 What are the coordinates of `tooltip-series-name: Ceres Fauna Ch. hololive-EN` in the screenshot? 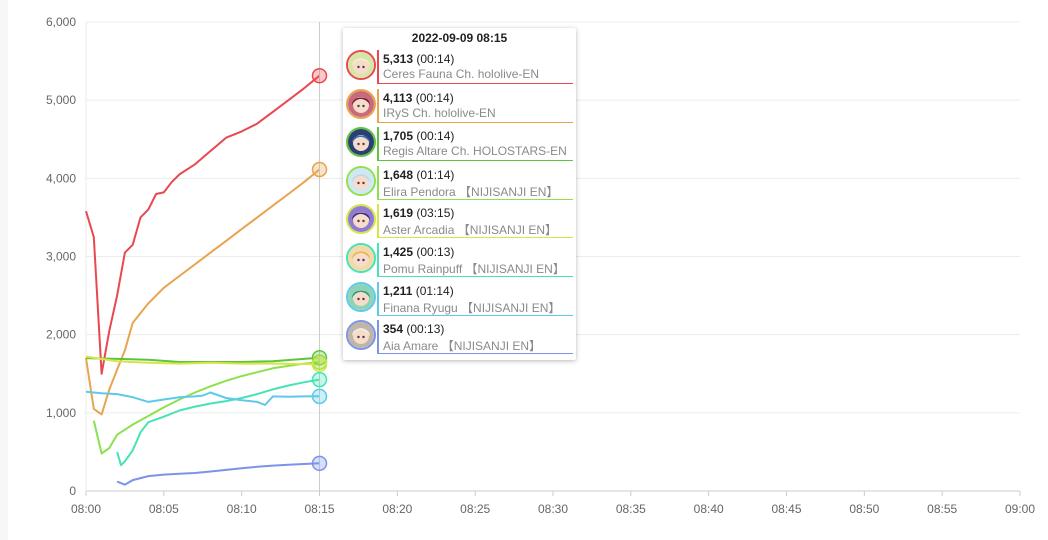 It's located at (461, 74).